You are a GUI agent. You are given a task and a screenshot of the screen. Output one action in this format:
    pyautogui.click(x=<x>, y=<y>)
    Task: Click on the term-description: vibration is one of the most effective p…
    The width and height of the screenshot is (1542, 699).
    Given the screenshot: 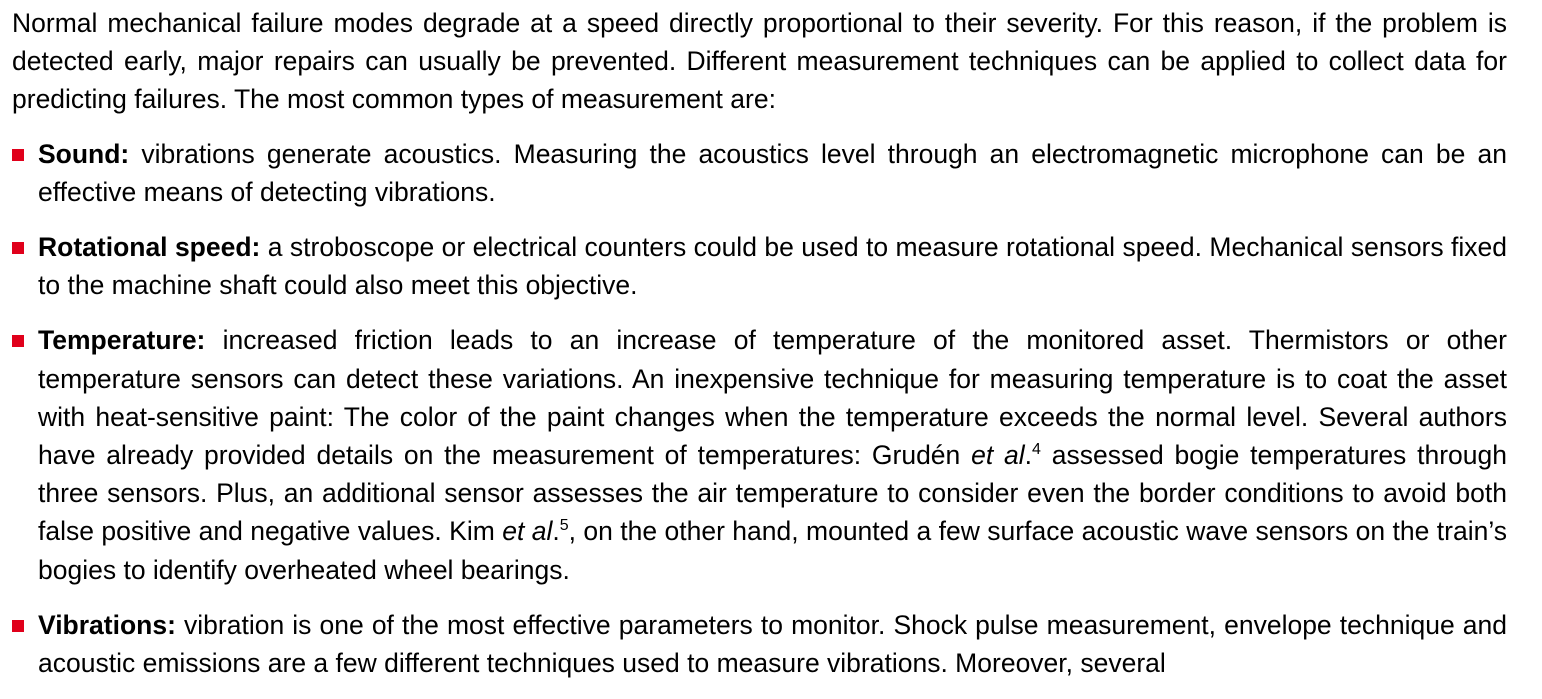 What is the action you would take?
    pyautogui.click(x=772, y=644)
    